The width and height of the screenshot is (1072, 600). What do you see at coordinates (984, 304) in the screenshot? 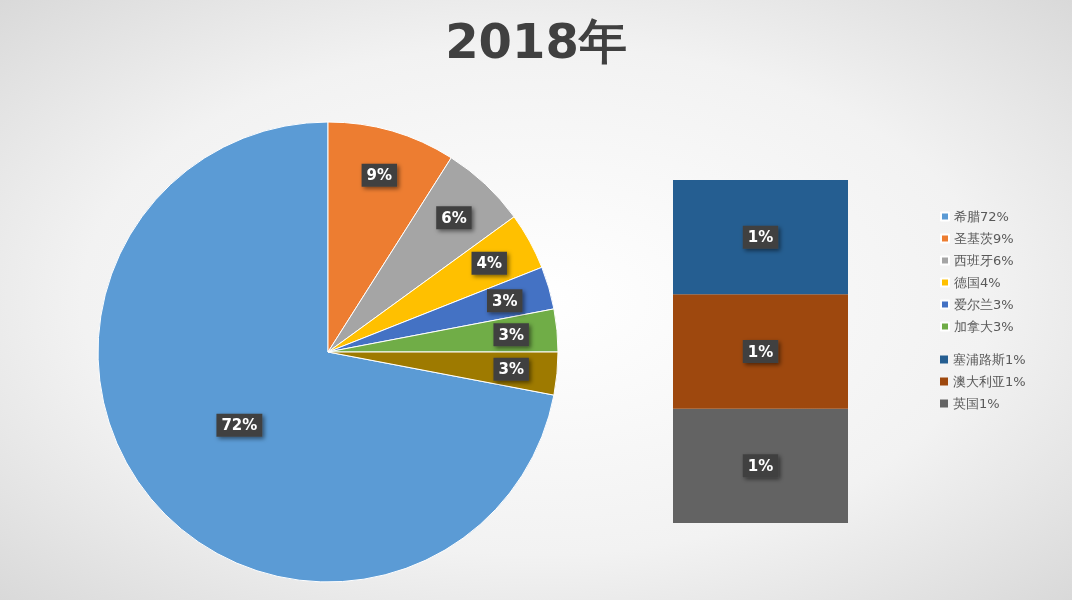
I see `legend-label: 爱尔兰3%` at bounding box center [984, 304].